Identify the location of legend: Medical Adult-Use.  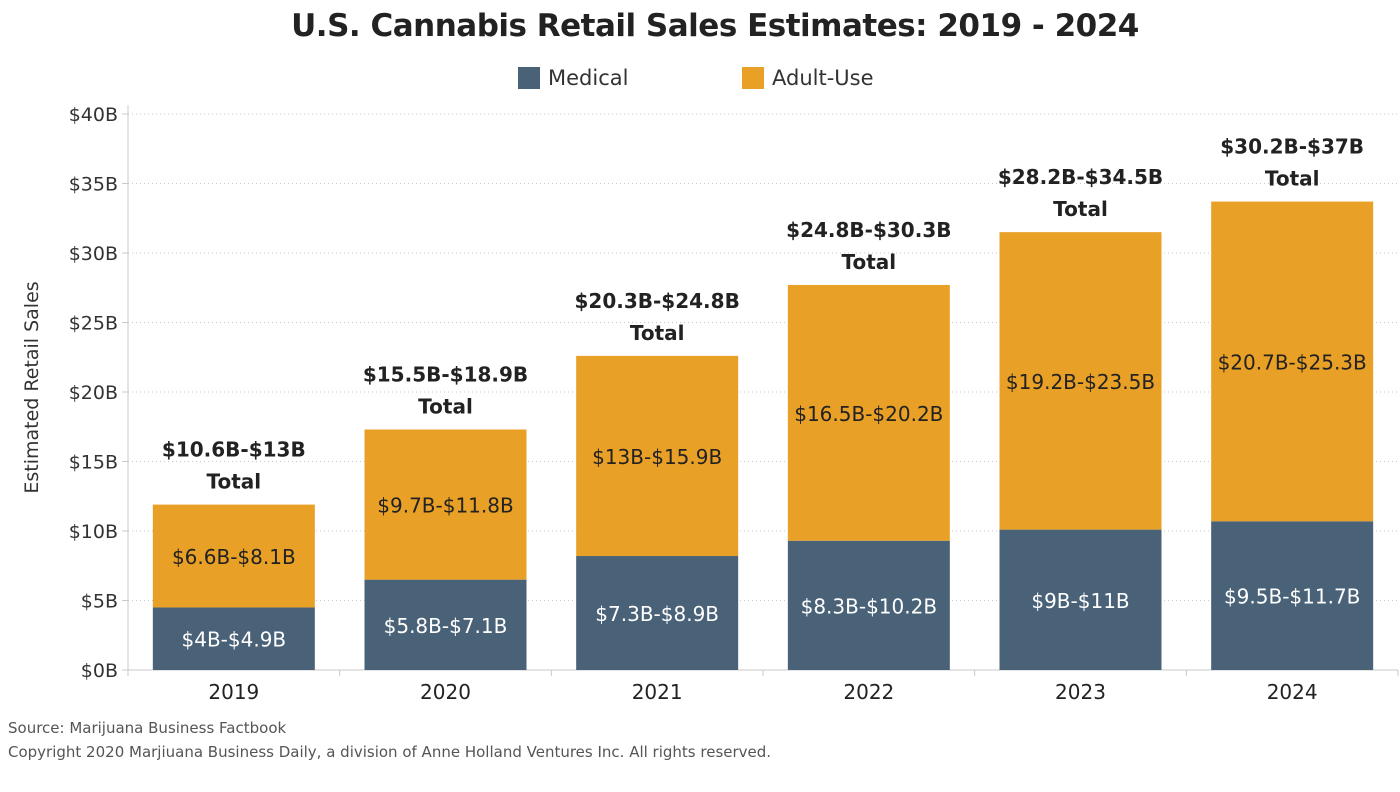
(700, 81).